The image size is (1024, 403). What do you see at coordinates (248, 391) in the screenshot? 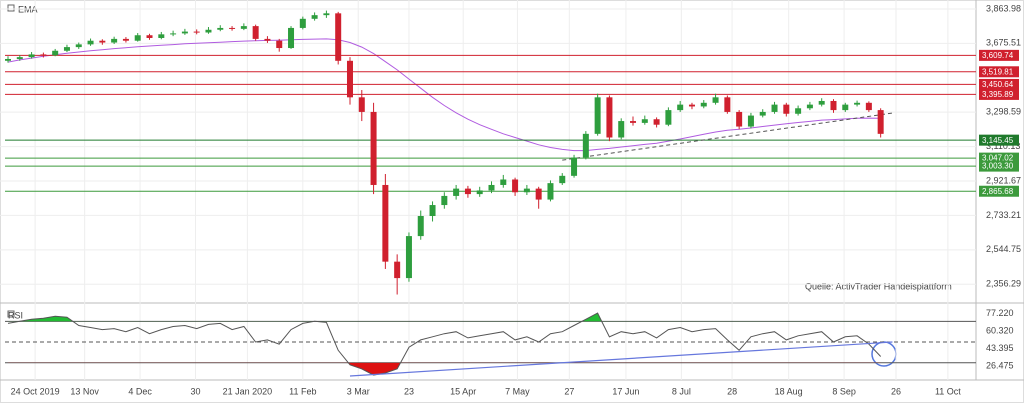
I see `x-tick-label: 21 Jan 2020` at bounding box center [248, 391].